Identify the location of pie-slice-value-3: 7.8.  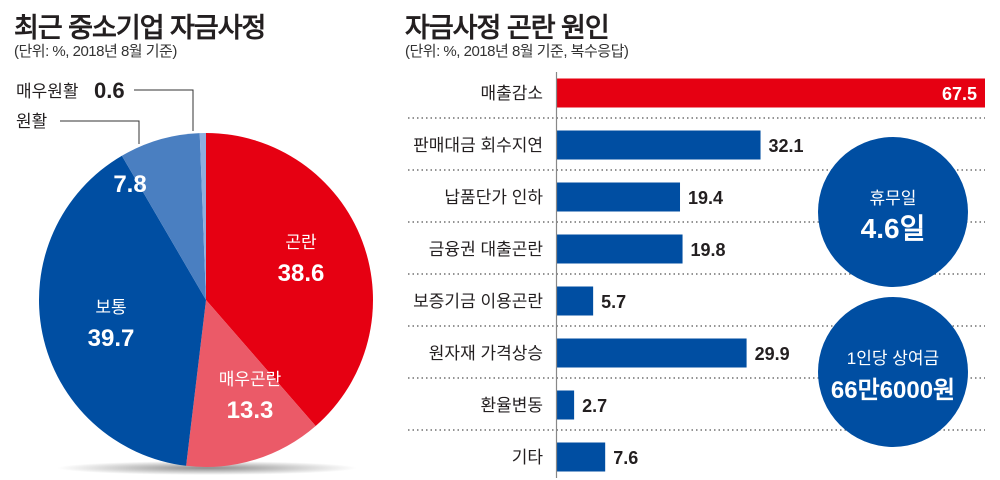
(129, 184).